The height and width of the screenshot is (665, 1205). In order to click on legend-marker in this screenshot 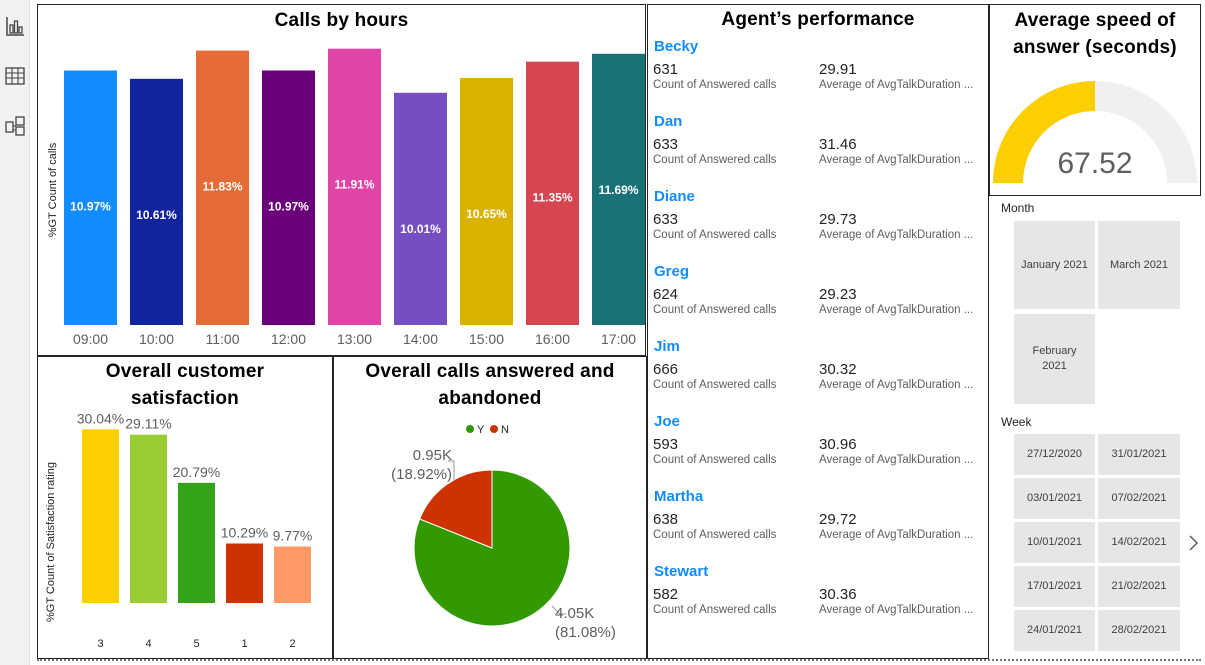, I will do `click(494, 429)`.